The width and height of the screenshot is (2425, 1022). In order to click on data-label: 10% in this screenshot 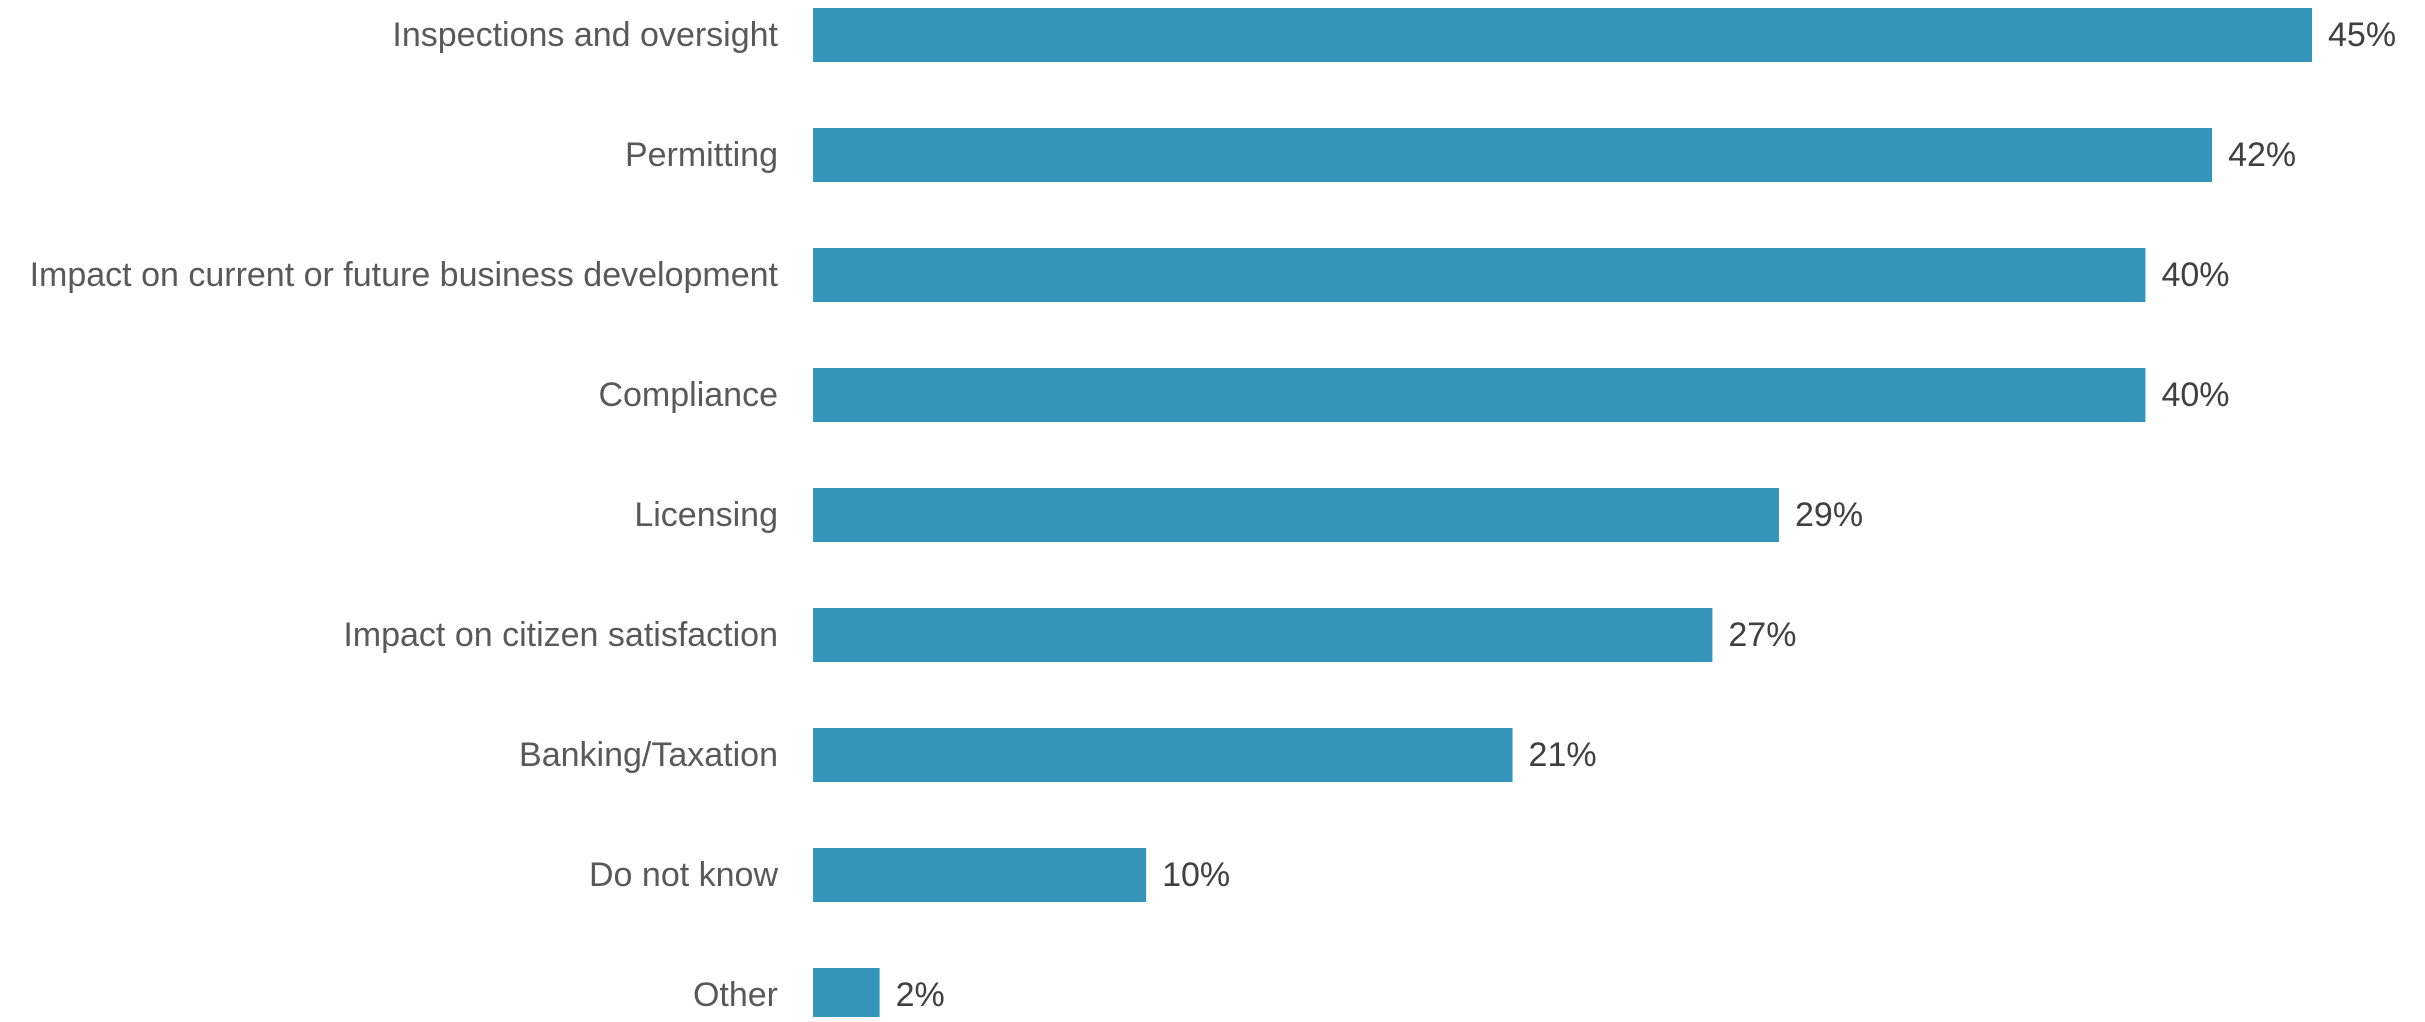, I will do `click(1196, 875)`.